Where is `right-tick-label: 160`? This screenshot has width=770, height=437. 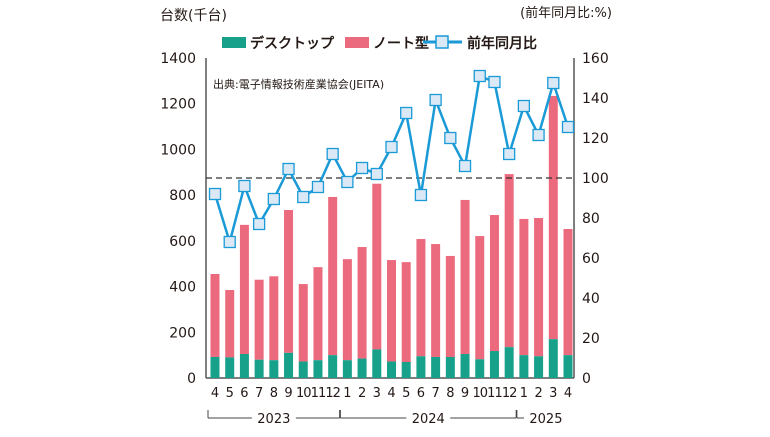
right-tick-label: 160 is located at coordinates (595, 59).